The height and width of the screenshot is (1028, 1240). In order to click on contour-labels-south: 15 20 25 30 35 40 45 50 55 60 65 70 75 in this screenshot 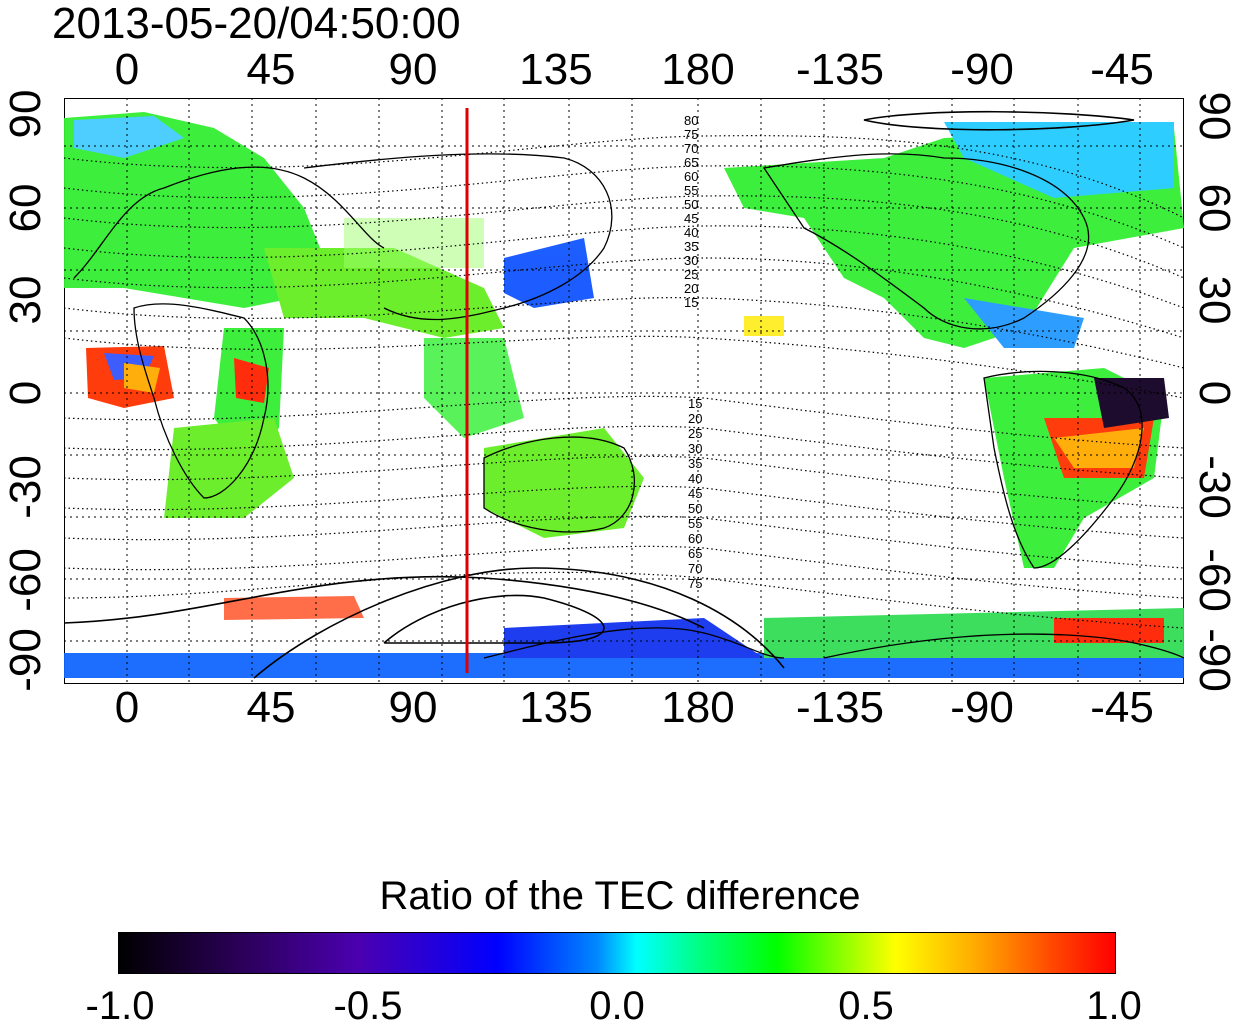, I will do `click(695, 493)`.